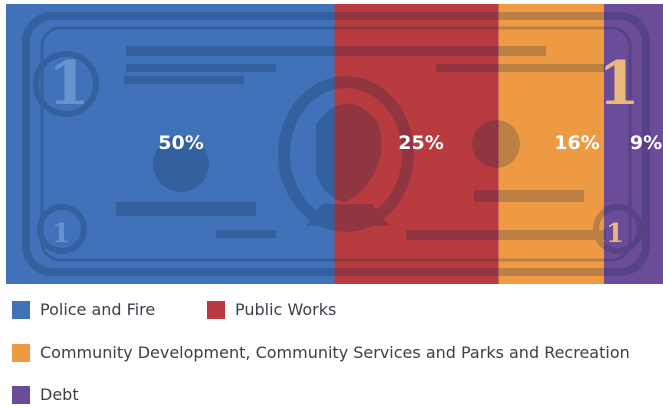 The width and height of the screenshot is (663, 407). I want to click on bill-bar-right, so click(529, 196).